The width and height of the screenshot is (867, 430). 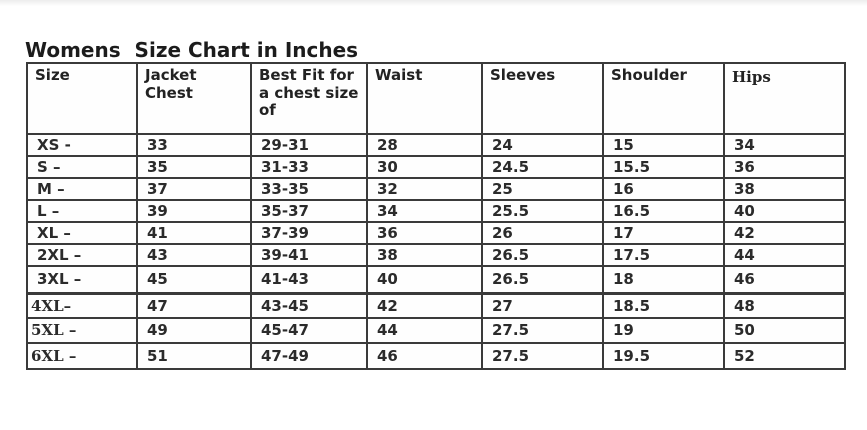 What do you see at coordinates (82, 189) in the screenshot?
I see `size-label-cell: M –` at bounding box center [82, 189].